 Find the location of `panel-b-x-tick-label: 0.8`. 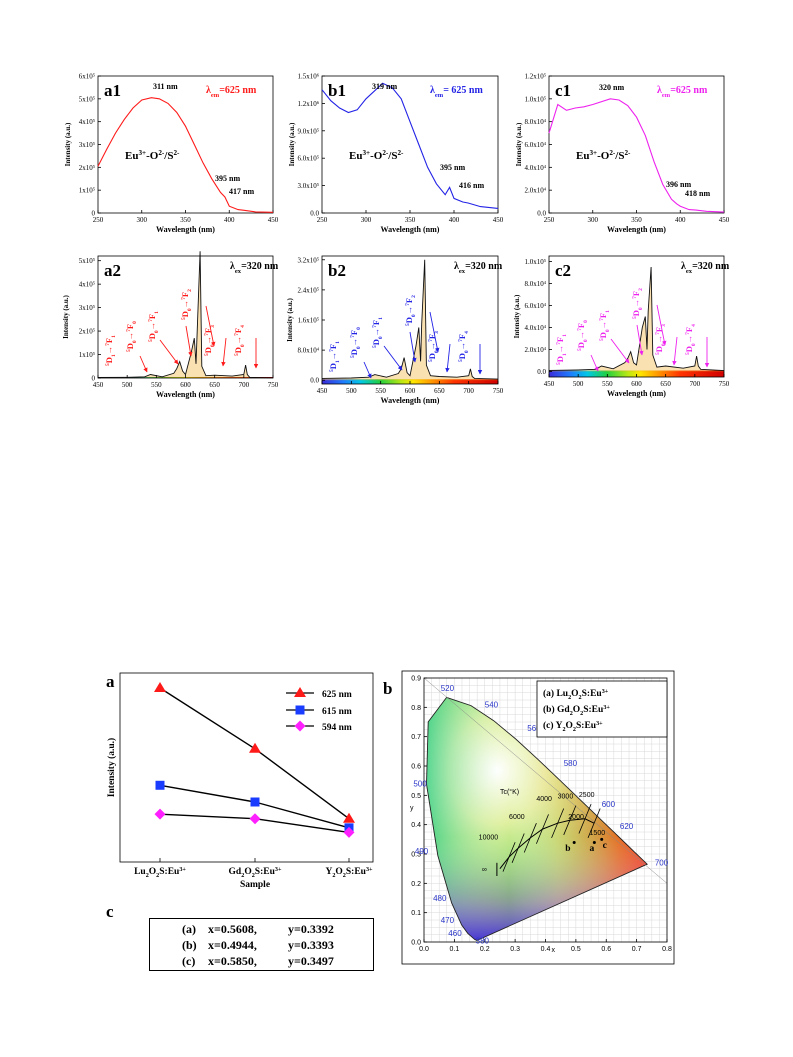

panel-b-x-tick-label: 0.8 is located at coordinates (667, 949).